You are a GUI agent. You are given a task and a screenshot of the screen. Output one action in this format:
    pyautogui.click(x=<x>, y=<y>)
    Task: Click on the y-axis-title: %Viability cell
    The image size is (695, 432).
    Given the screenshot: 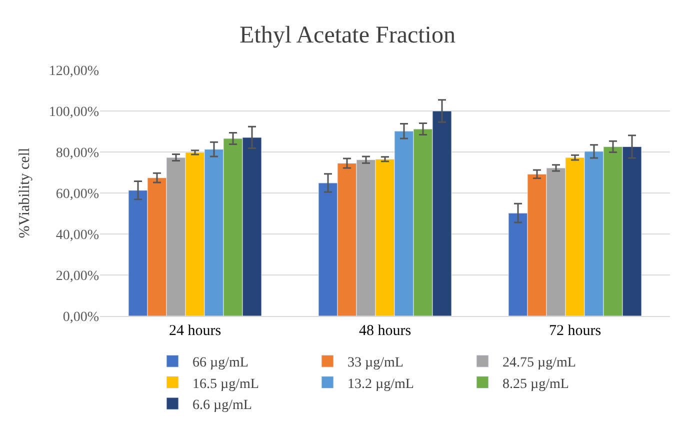 What is the action you would take?
    pyautogui.click(x=25, y=193)
    